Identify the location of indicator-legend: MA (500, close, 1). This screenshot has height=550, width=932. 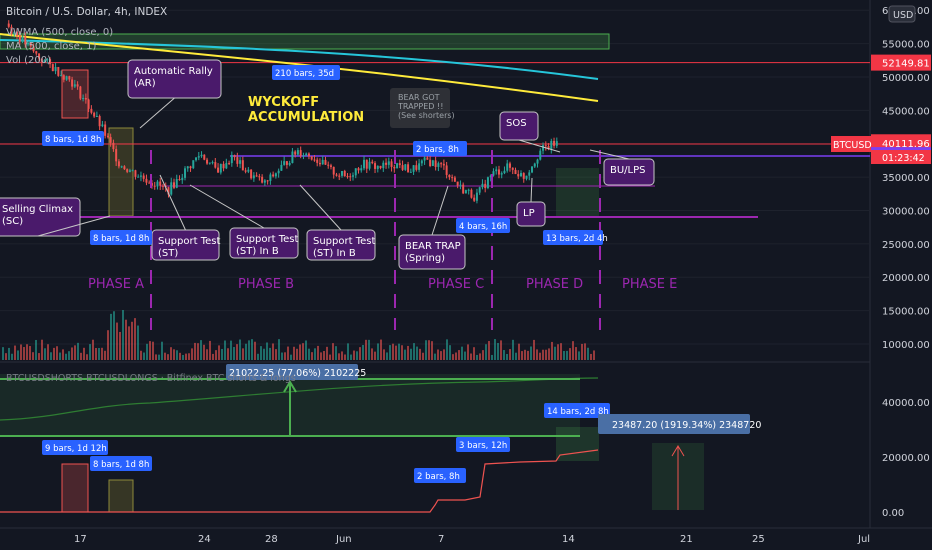
(51, 46).